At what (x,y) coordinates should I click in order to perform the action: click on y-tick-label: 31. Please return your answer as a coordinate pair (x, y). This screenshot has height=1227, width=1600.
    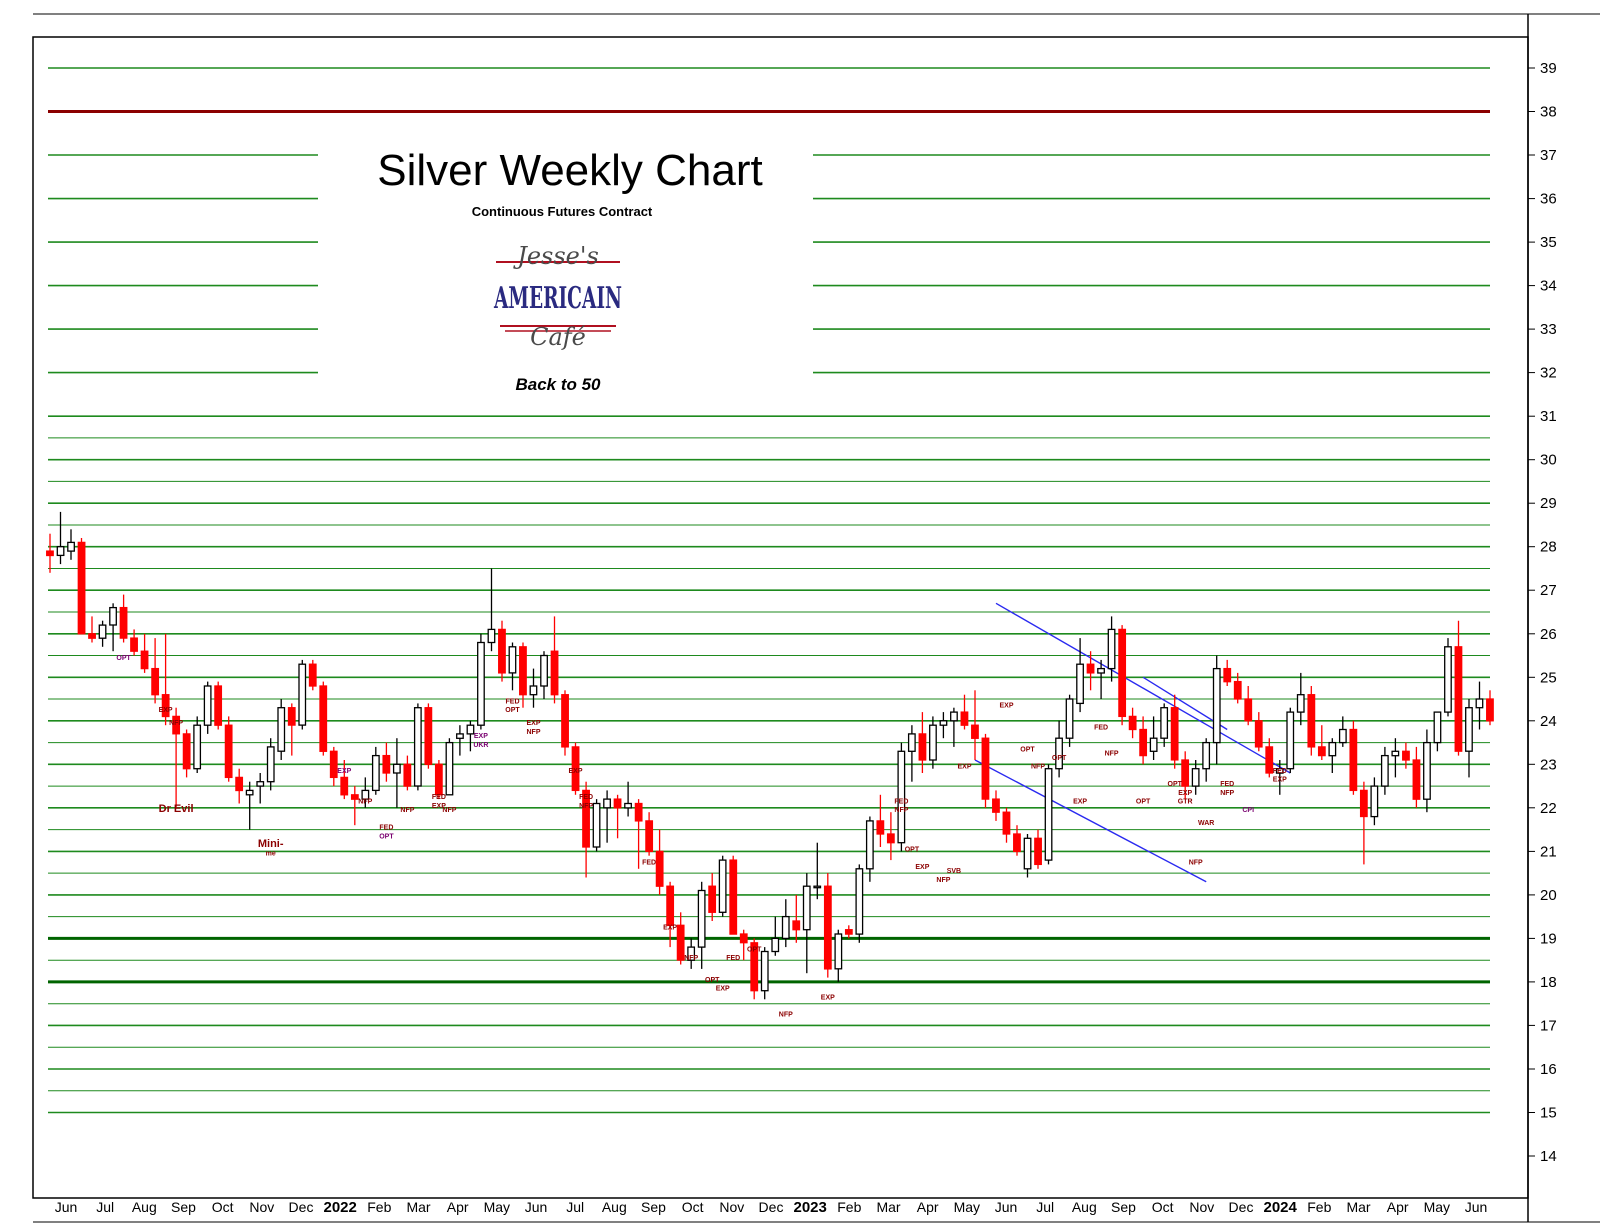
    Looking at the image, I should click on (1548, 416).